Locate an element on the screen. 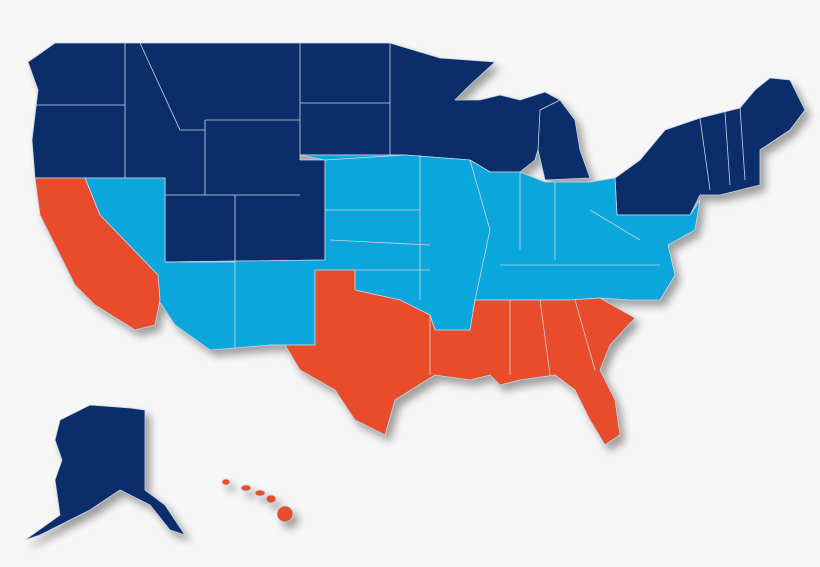  michigan is located at coordinates (564, 140).